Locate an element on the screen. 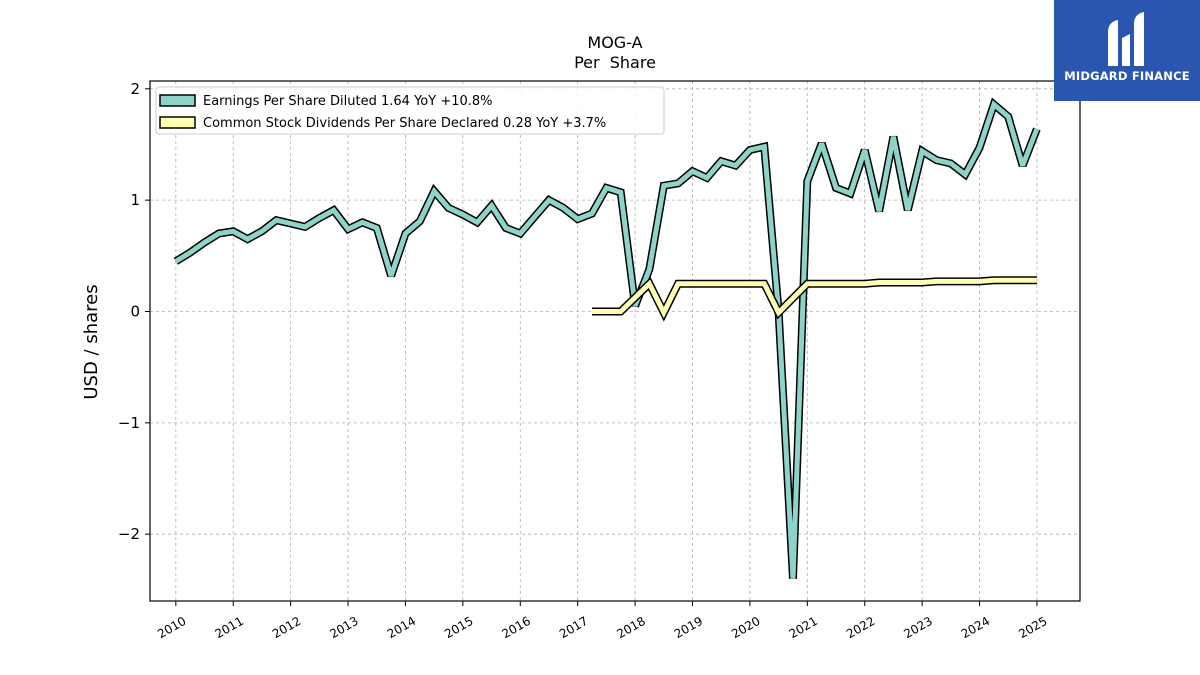 This screenshot has height=675, width=1200. x-tick-label: 2022 is located at coordinates (860, 627).